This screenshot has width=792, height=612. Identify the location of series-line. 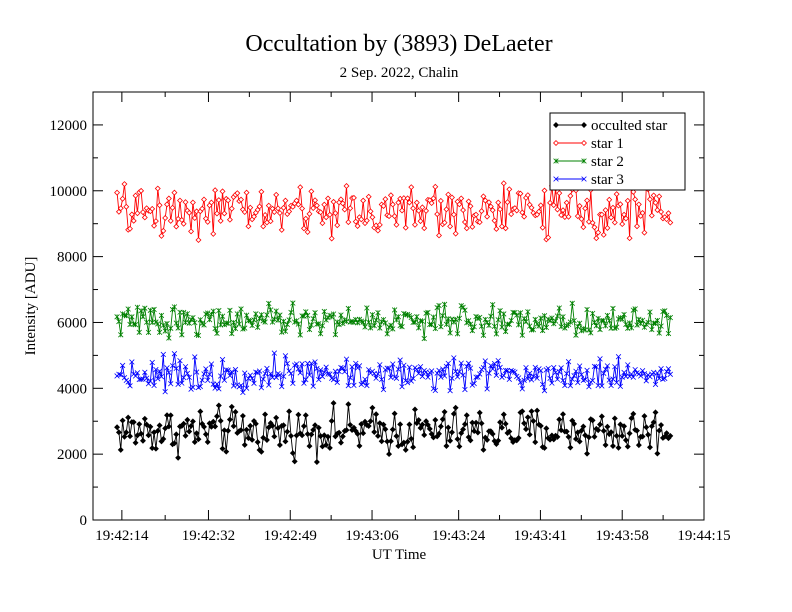
(393, 373).